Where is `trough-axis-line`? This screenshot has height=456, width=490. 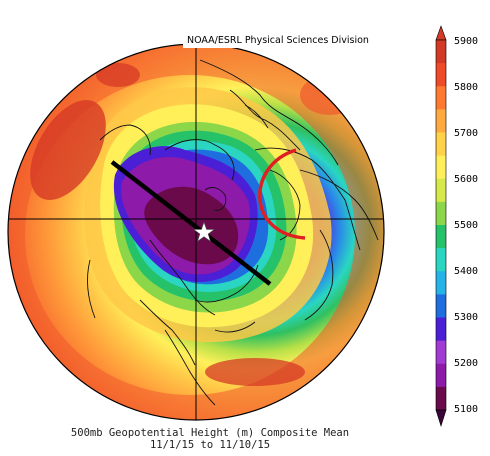 trough-axis-line is located at coordinates (191, 223).